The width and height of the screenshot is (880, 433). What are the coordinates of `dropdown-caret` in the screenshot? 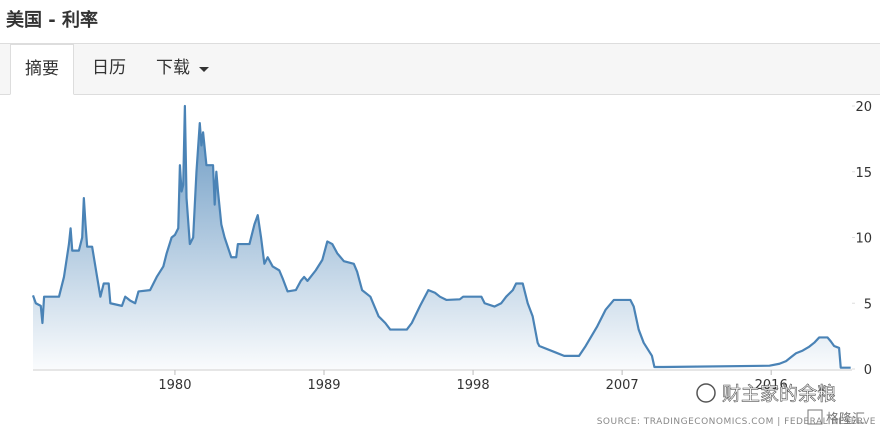 It's located at (204, 69).